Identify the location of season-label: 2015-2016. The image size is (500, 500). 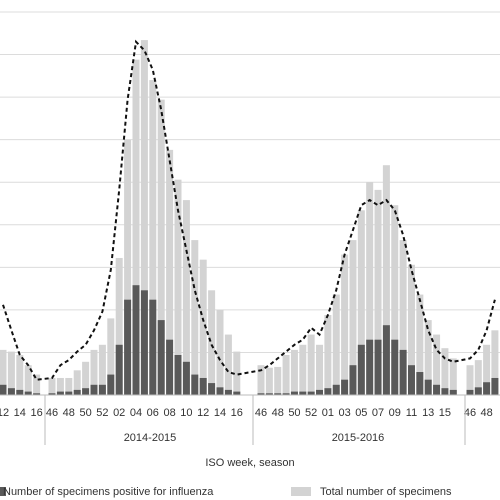
(358, 438).